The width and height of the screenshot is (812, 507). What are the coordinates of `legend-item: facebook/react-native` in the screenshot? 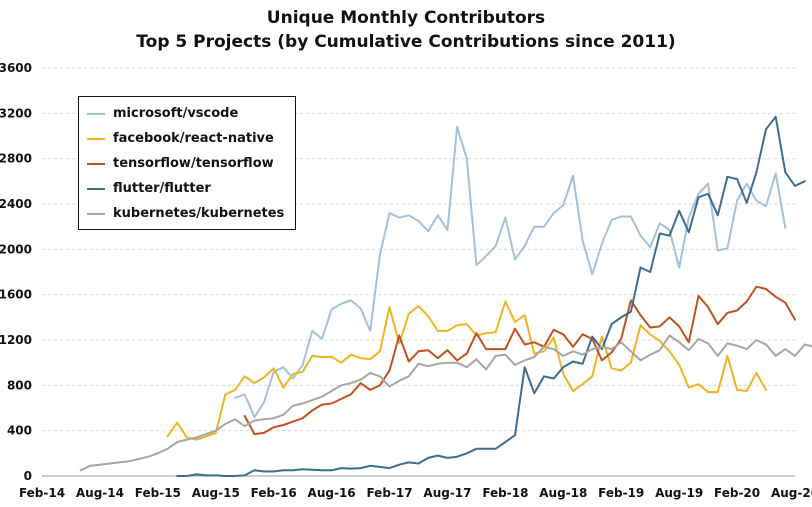 It's located at (187, 138).